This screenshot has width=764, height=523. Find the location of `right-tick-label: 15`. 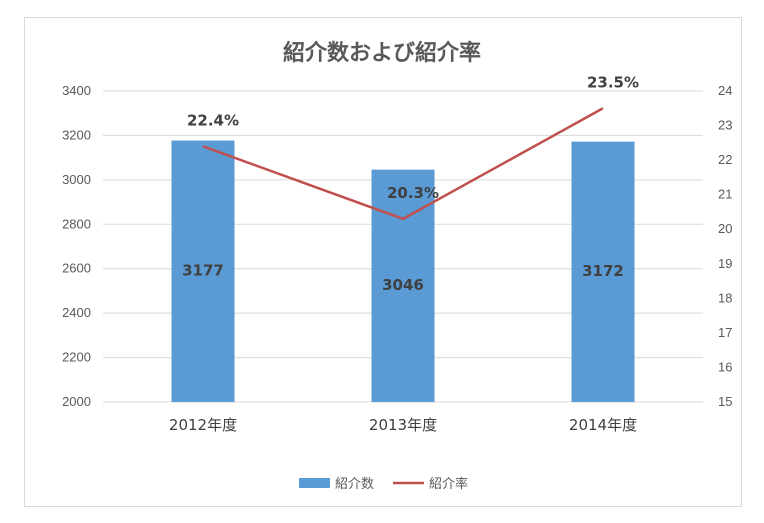

right-tick-label: 15 is located at coordinates (725, 401).